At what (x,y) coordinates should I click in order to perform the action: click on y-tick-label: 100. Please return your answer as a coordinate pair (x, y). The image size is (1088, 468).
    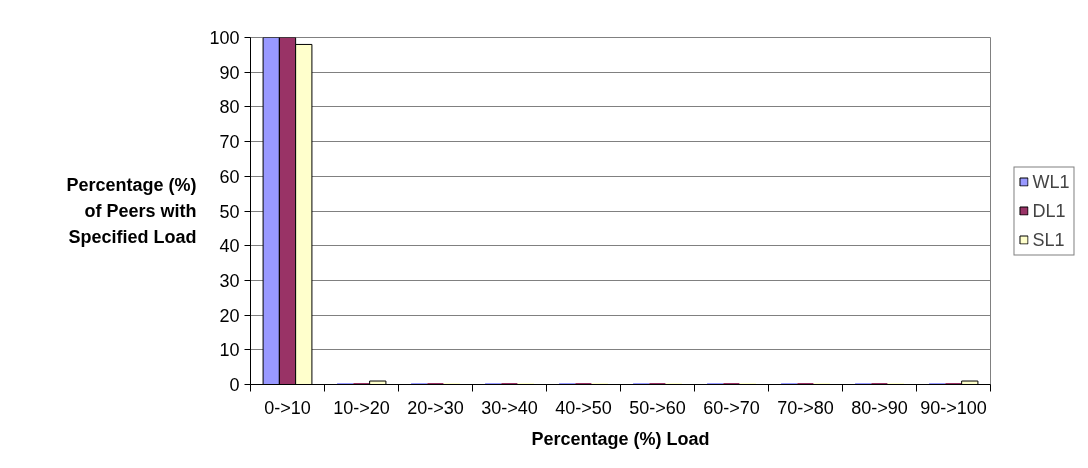
    Looking at the image, I should click on (224, 38).